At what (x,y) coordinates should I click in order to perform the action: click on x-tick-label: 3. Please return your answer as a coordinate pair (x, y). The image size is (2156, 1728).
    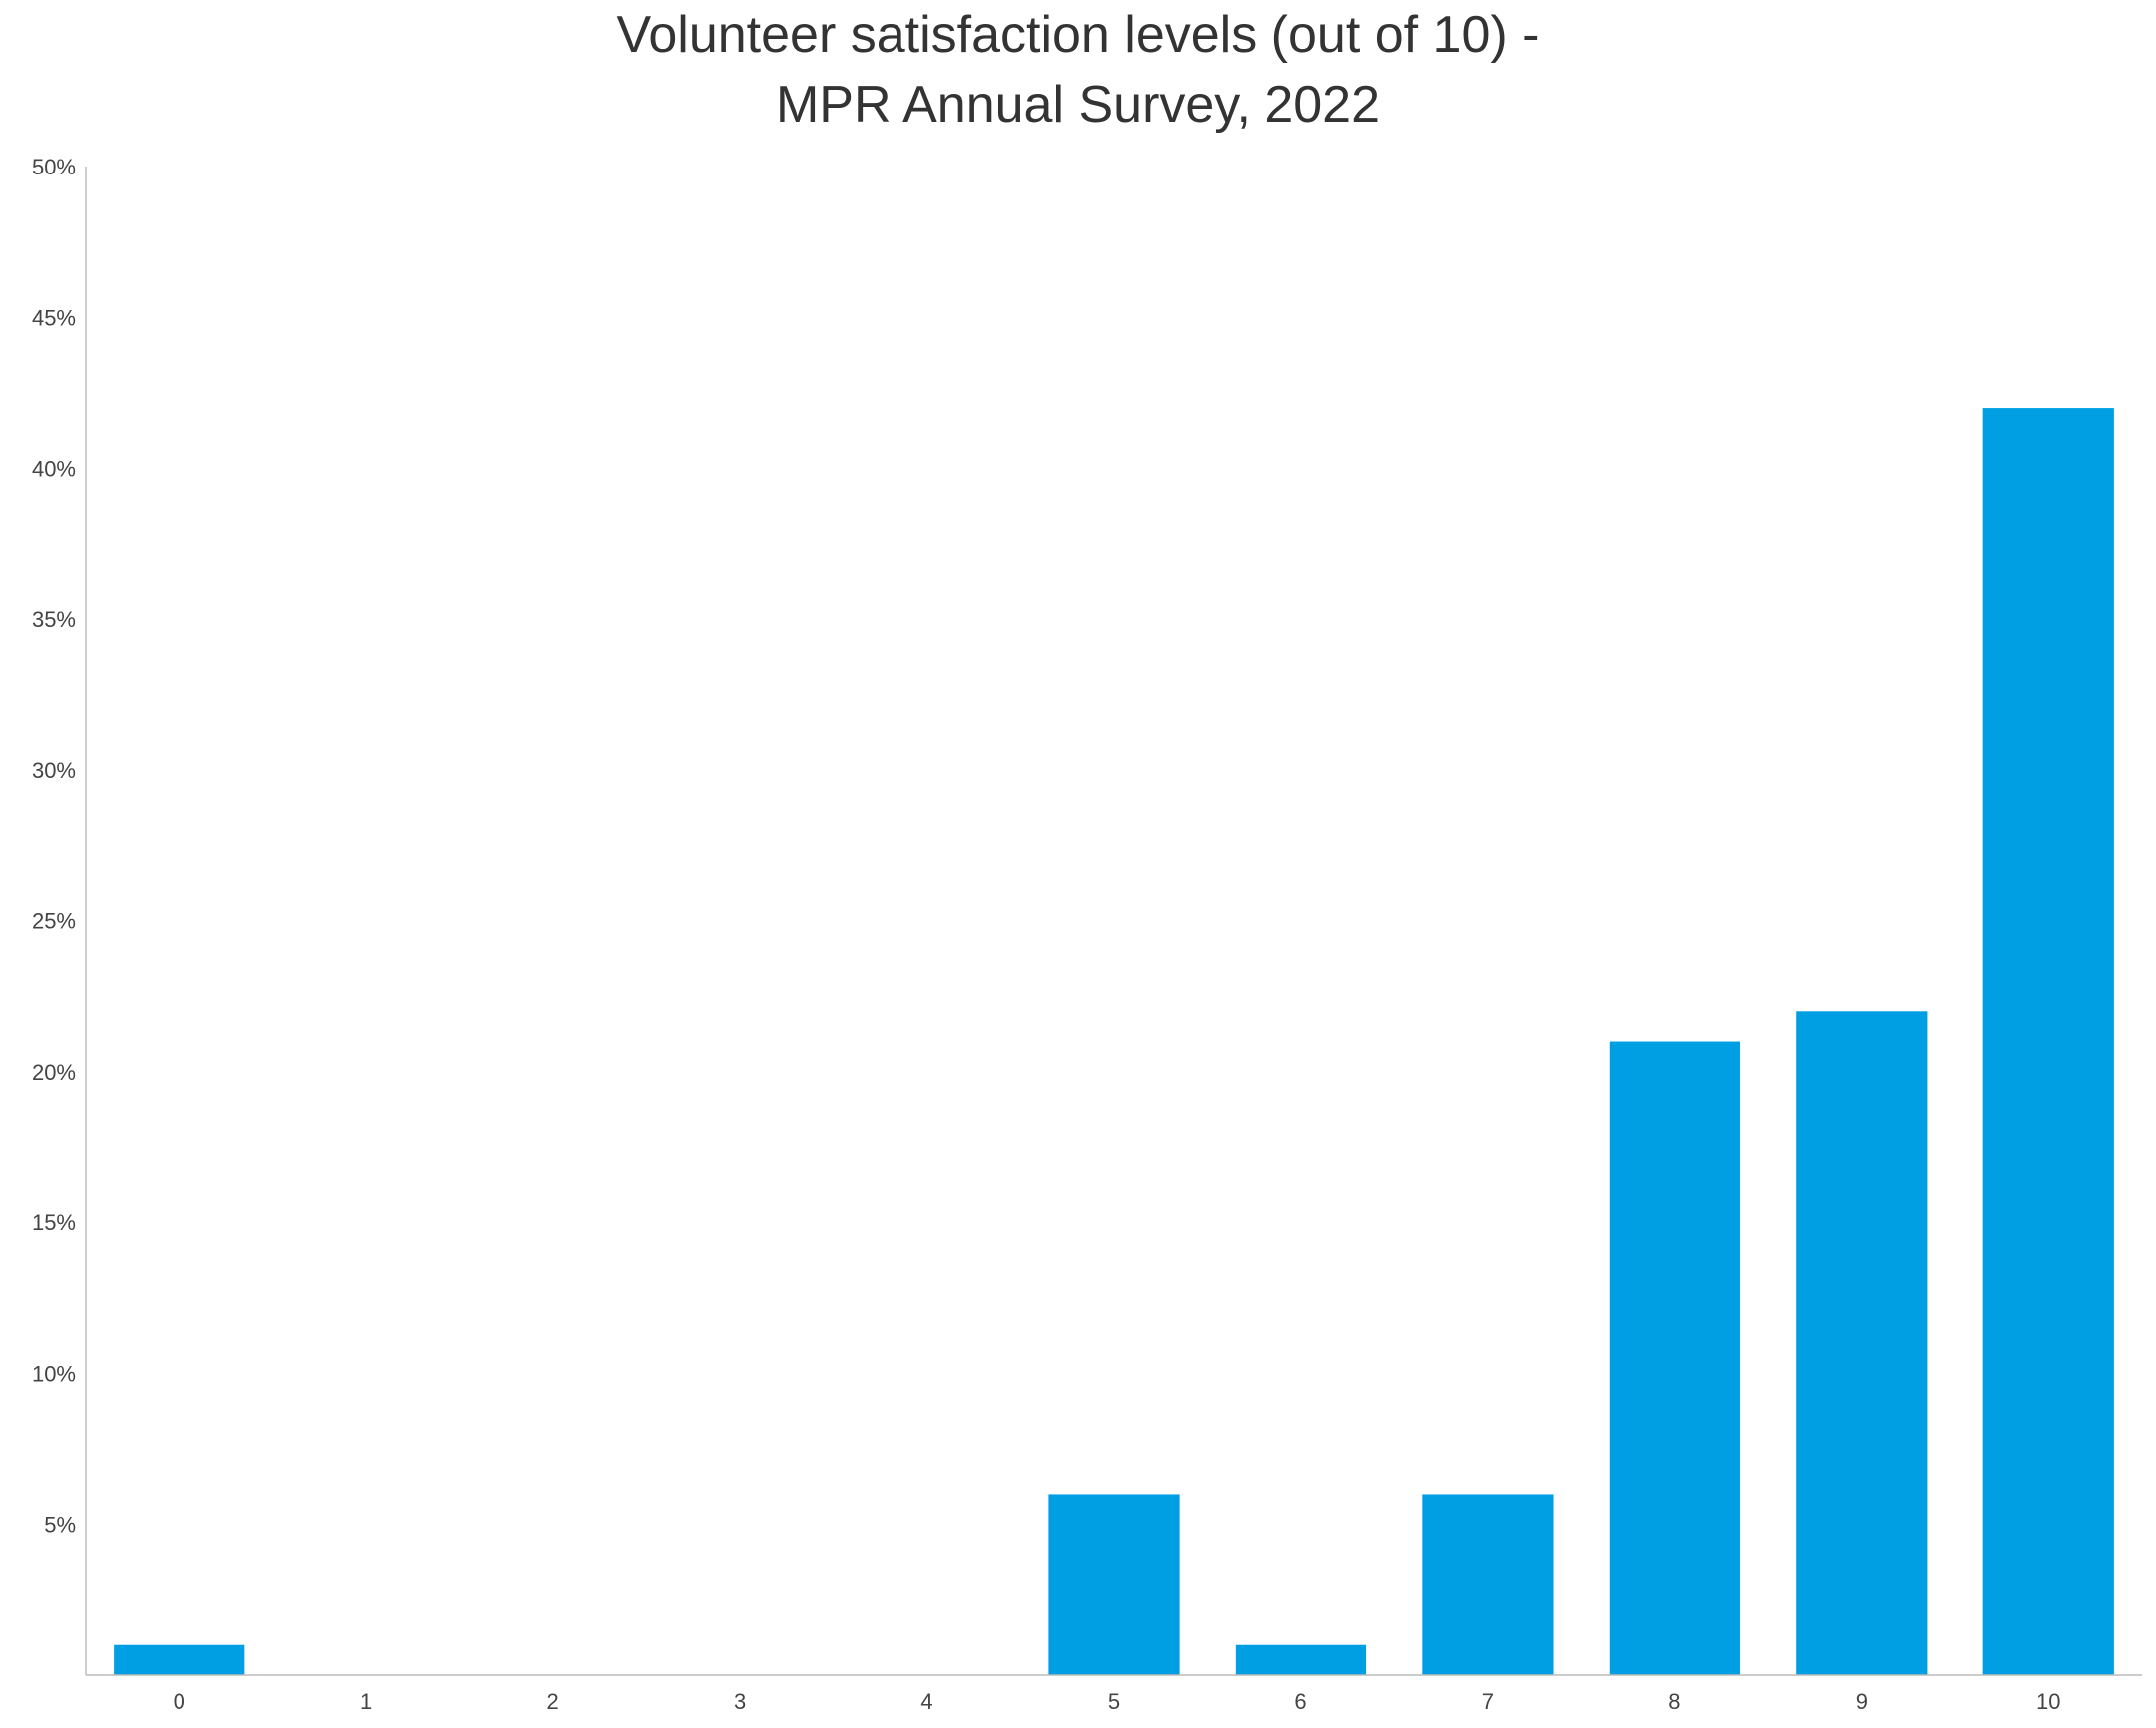
    Looking at the image, I should click on (740, 1701).